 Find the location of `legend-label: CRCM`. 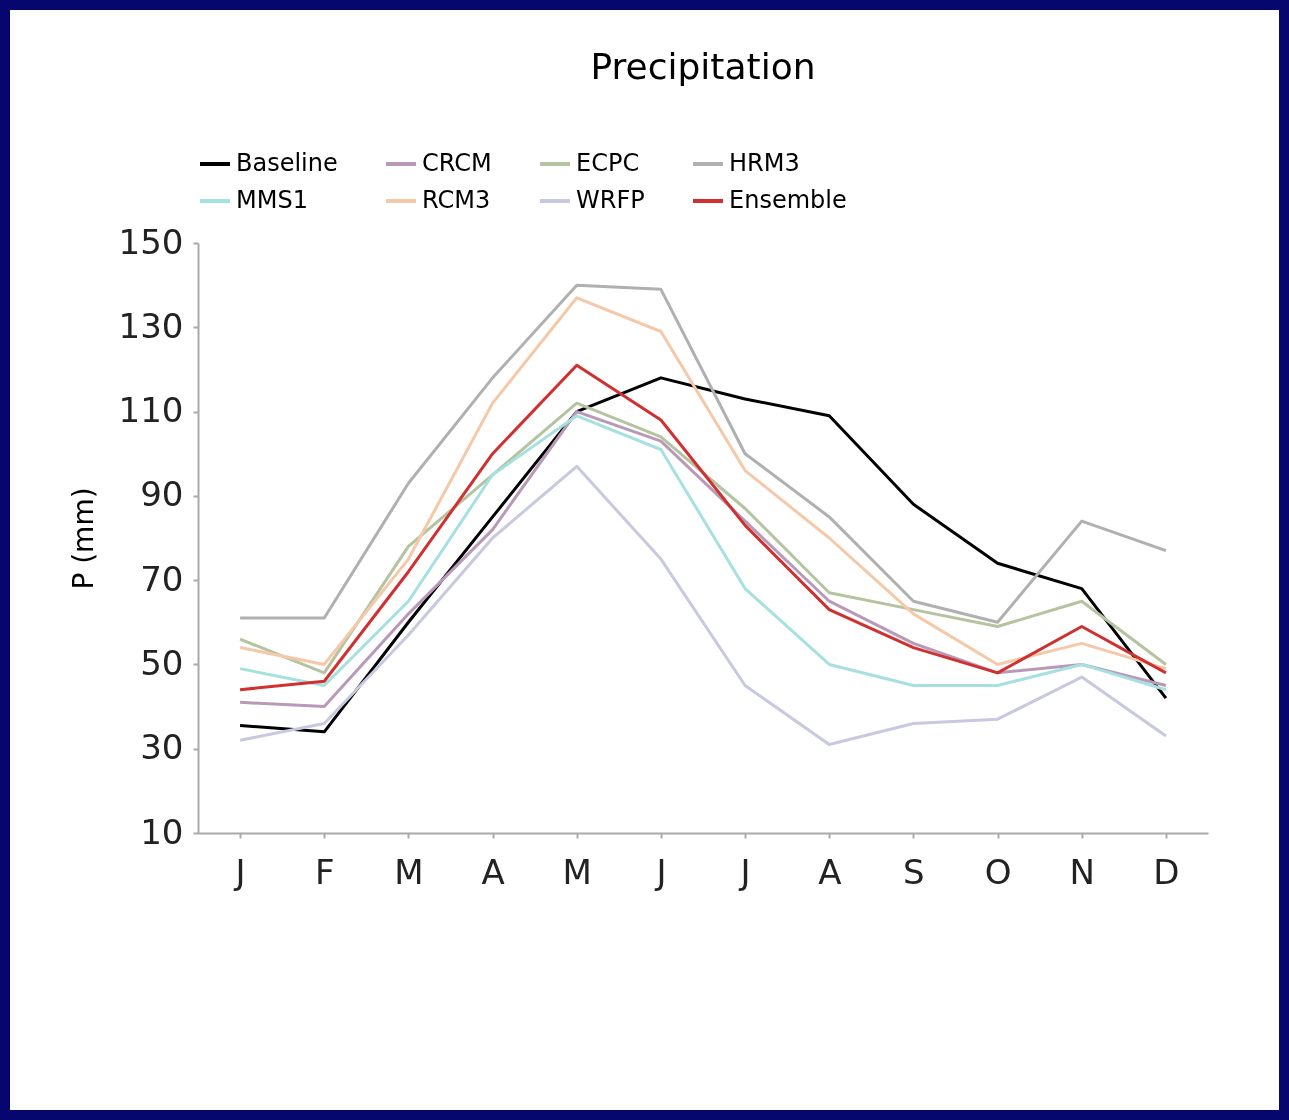

legend-label: CRCM is located at coordinates (457, 163).